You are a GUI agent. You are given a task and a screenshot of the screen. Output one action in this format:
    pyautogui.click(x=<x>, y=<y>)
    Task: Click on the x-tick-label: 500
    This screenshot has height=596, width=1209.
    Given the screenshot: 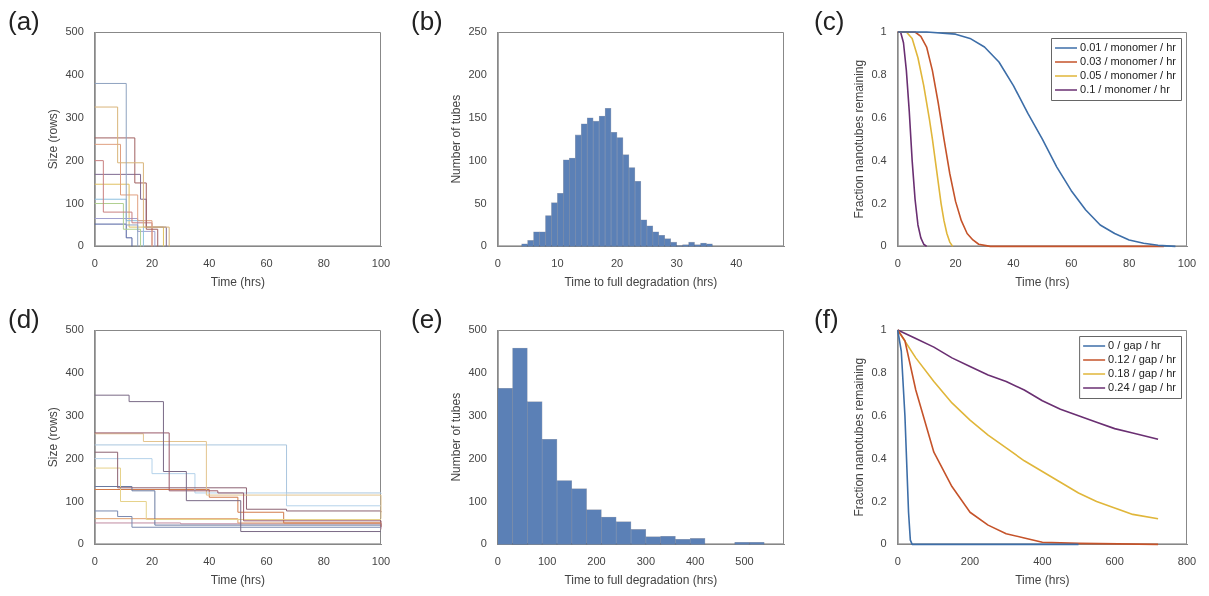 What is the action you would take?
    pyautogui.click(x=744, y=561)
    